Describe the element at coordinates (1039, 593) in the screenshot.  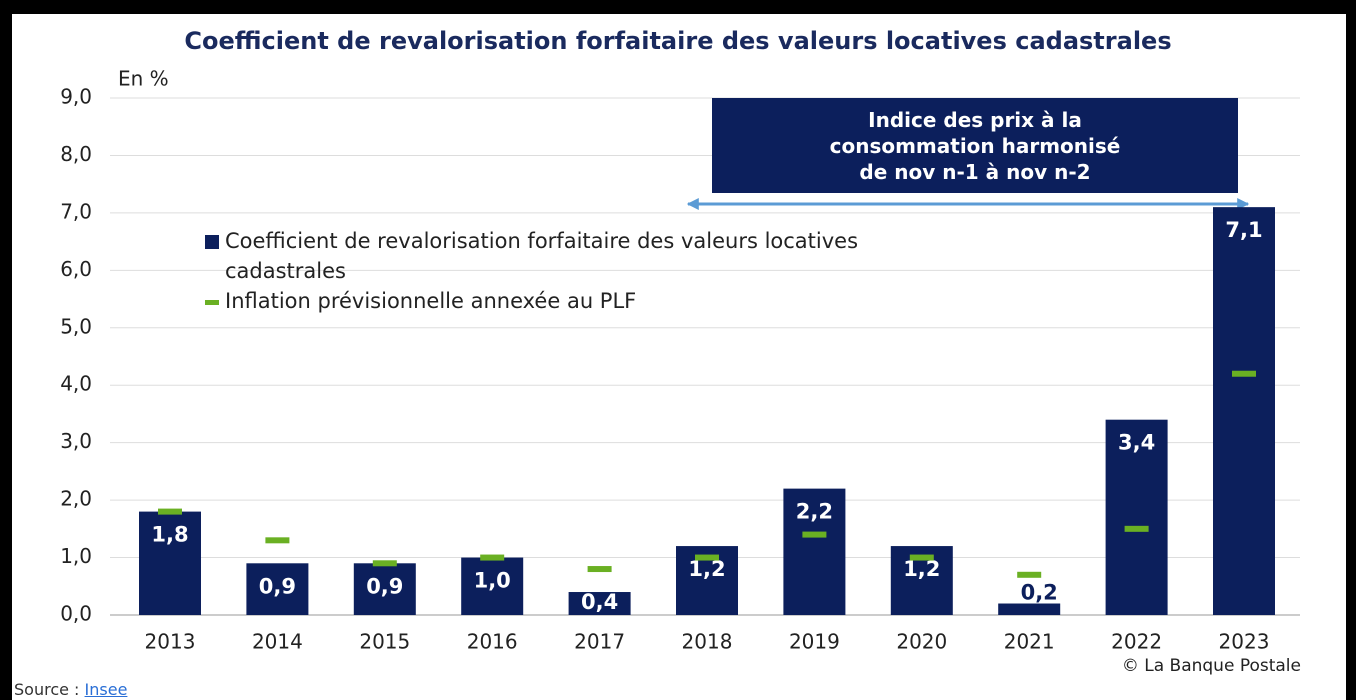
I see `value-label: 0,2` at that location.